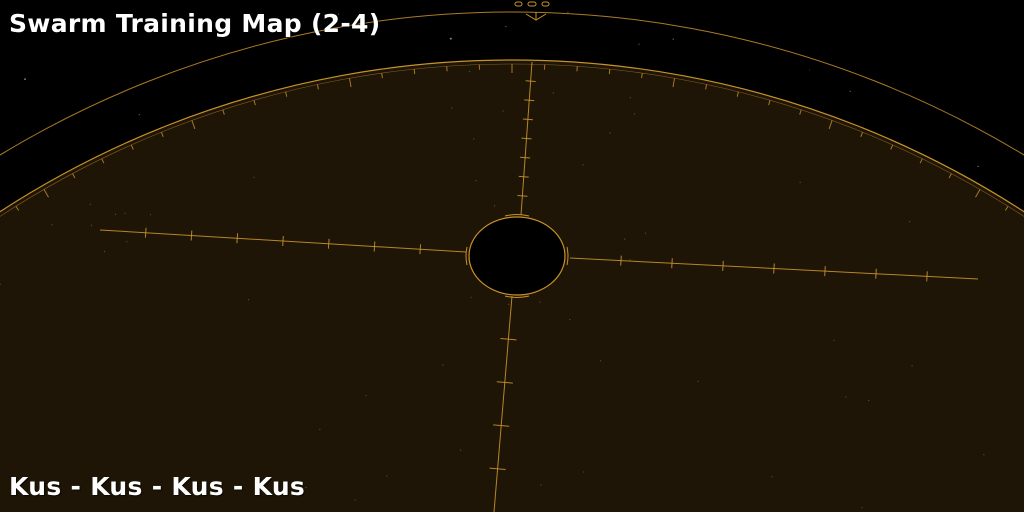  I want to click on map-title: Swarm Training Map (2-4), so click(195, 23).